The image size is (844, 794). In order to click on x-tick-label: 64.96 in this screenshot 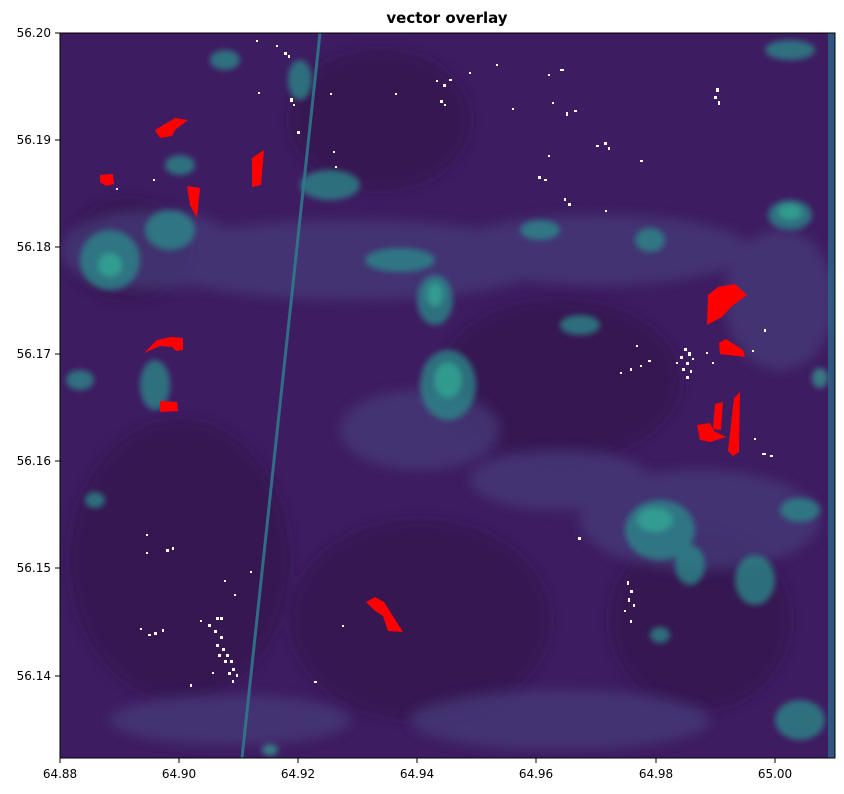, I will do `click(536, 774)`.